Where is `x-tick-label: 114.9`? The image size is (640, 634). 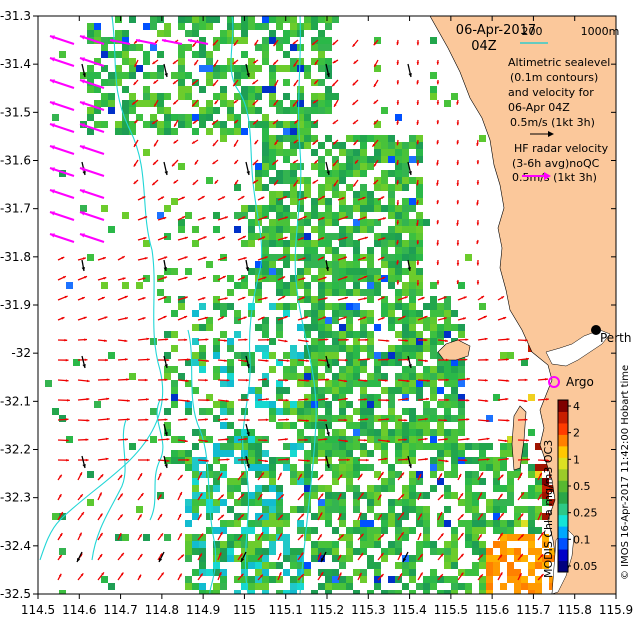 x-tick-label: 114.9 is located at coordinates (203, 610).